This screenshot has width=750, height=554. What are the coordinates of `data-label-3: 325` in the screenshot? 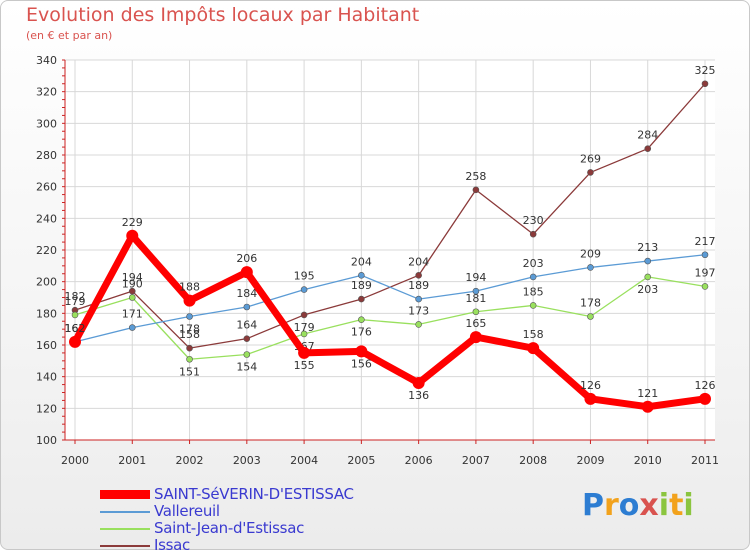 It's located at (705, 70).